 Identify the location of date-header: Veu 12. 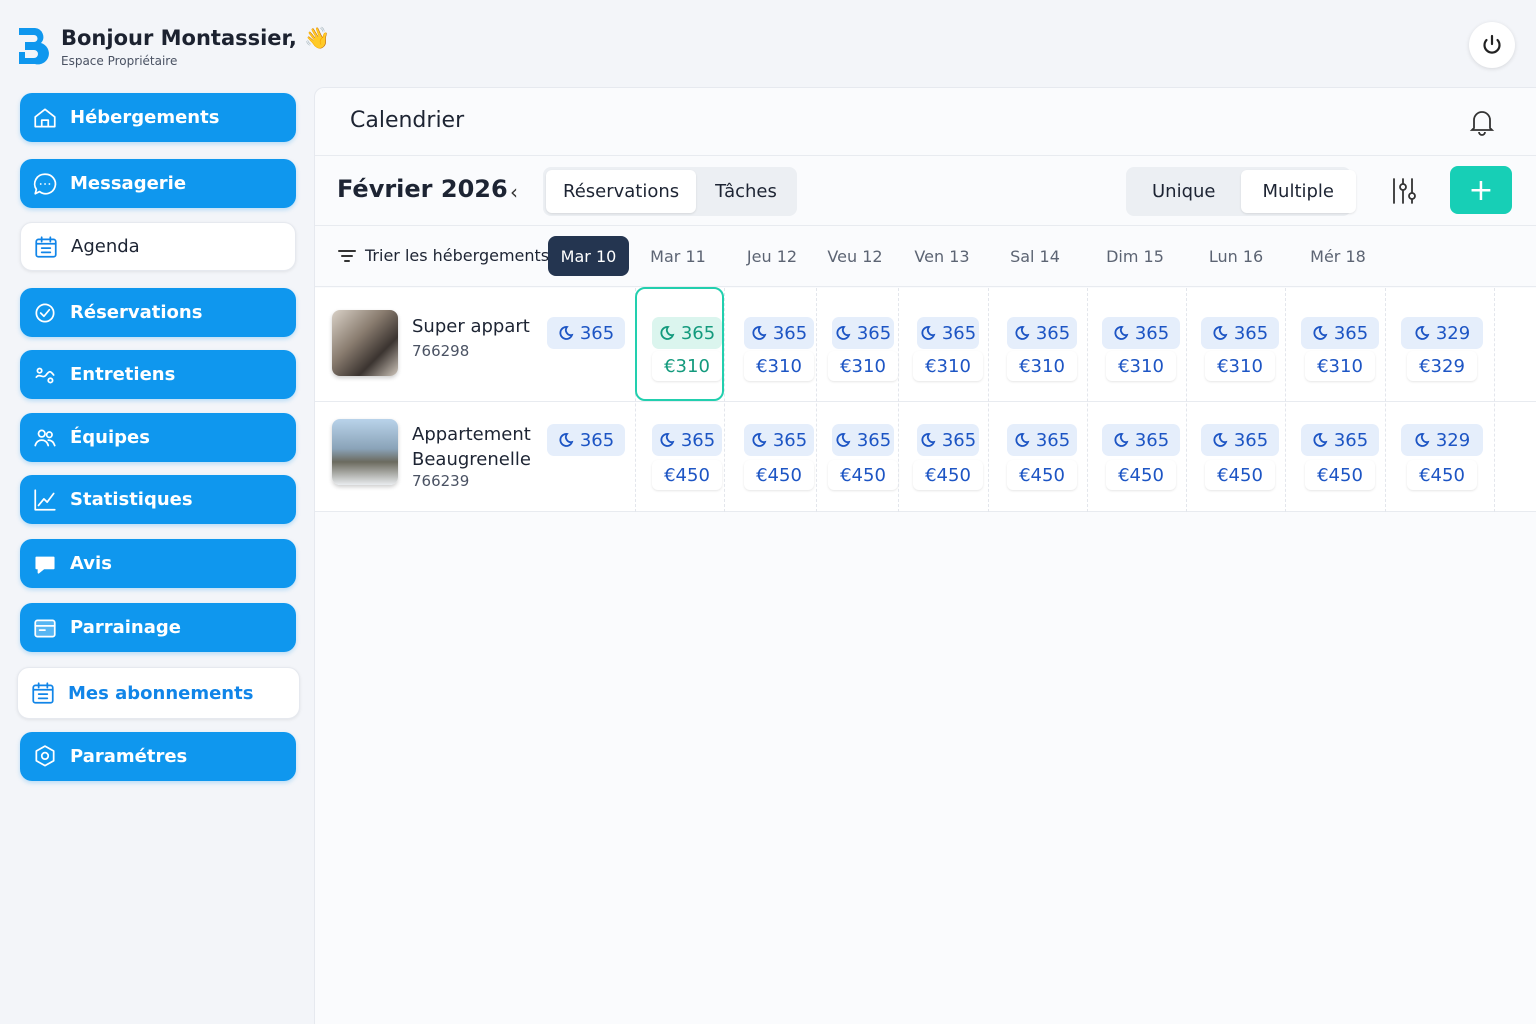
(855, 256).